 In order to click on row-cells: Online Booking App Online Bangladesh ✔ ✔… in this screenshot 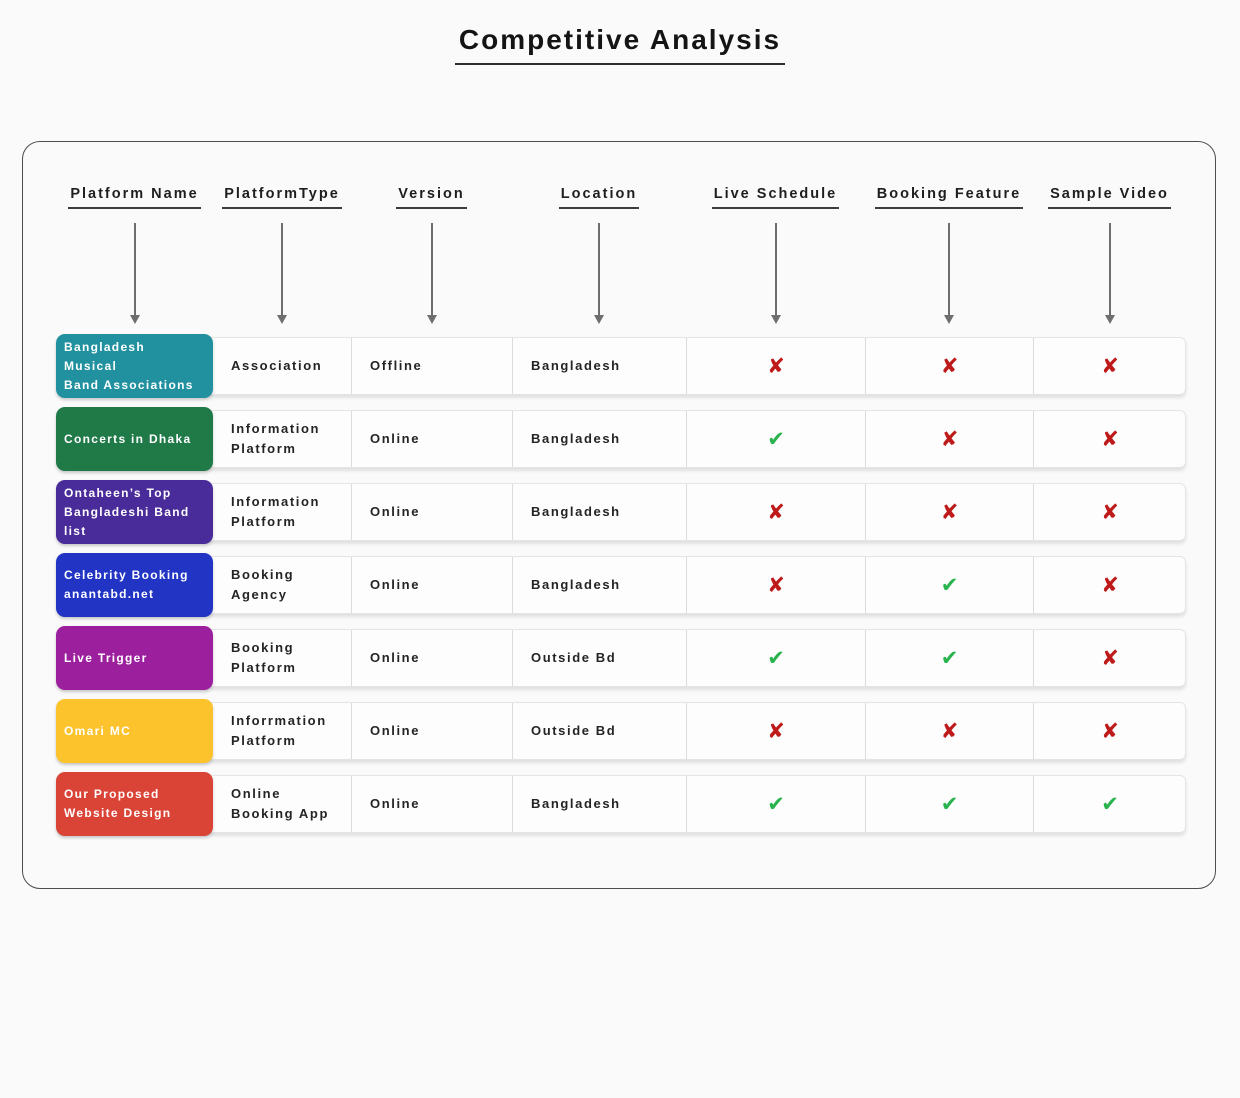, I will do `click(699, 804)`.